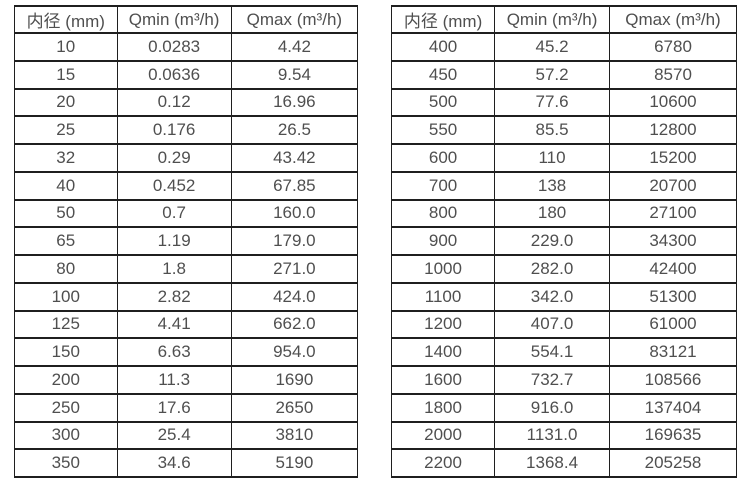  What do you see at coordinates (443, 463) in the screenshot?
I see `table-cell: 2200` at bounding box center [443, 463].